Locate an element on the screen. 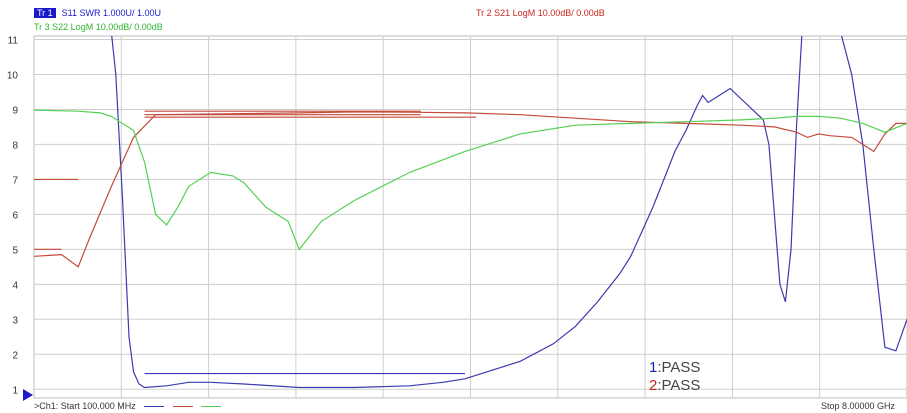  y-tick-label: 9 is located at coordinates (15, 110).